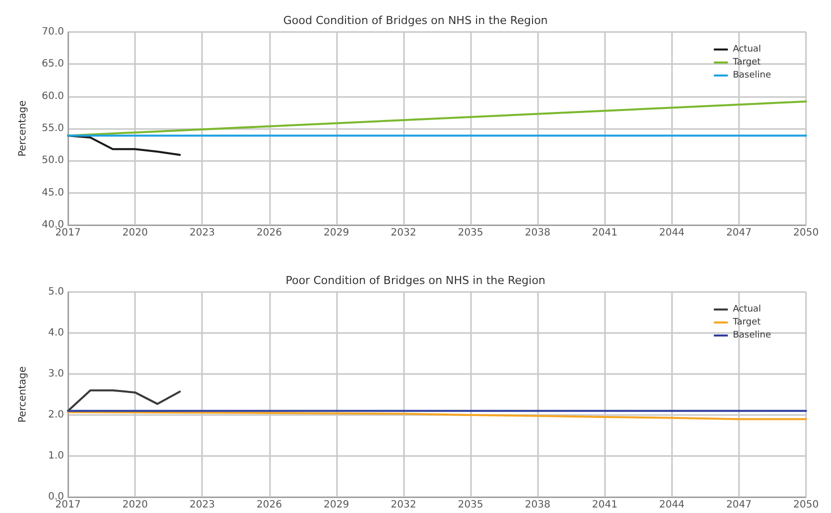 Image resolution: width=831 pixels, height=513 pixels. What do you see at coordinates (56, 456) in the screenshot?
I see `y-tick-label: 1.0` at bounding box center [56, 456].